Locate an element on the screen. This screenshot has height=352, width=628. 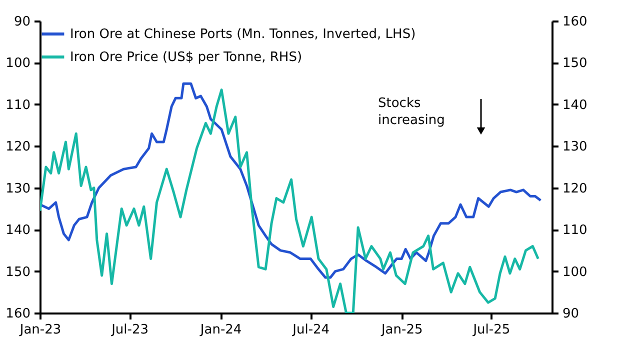
y2-tick-label: 120 is located at coordinates (575, 188).